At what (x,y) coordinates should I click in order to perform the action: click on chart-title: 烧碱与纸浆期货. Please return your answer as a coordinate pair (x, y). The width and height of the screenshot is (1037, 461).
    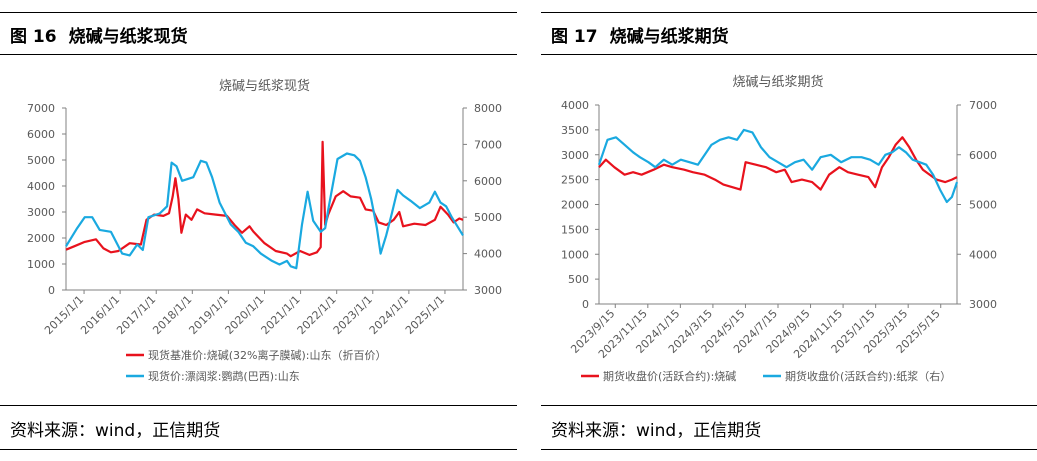
    Looking at the image, I should click on (777, 82).